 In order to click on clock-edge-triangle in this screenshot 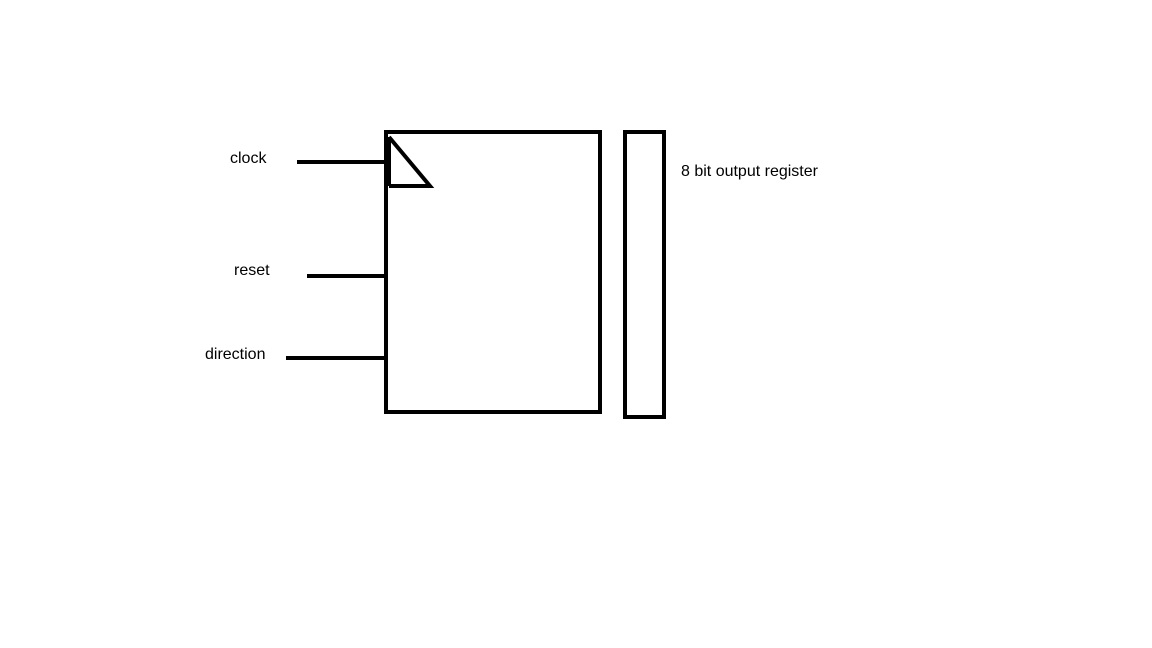, I will do `click(411, 161)`.